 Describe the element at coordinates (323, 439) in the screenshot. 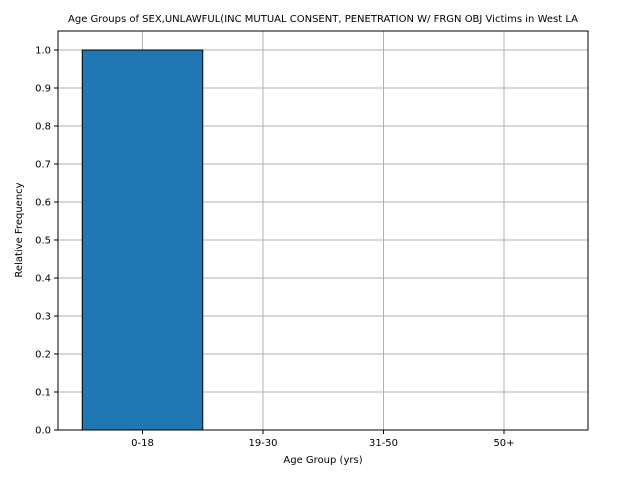

I see `x-axis-ticks: 0-18 19-30 31-50 50+` at that location.